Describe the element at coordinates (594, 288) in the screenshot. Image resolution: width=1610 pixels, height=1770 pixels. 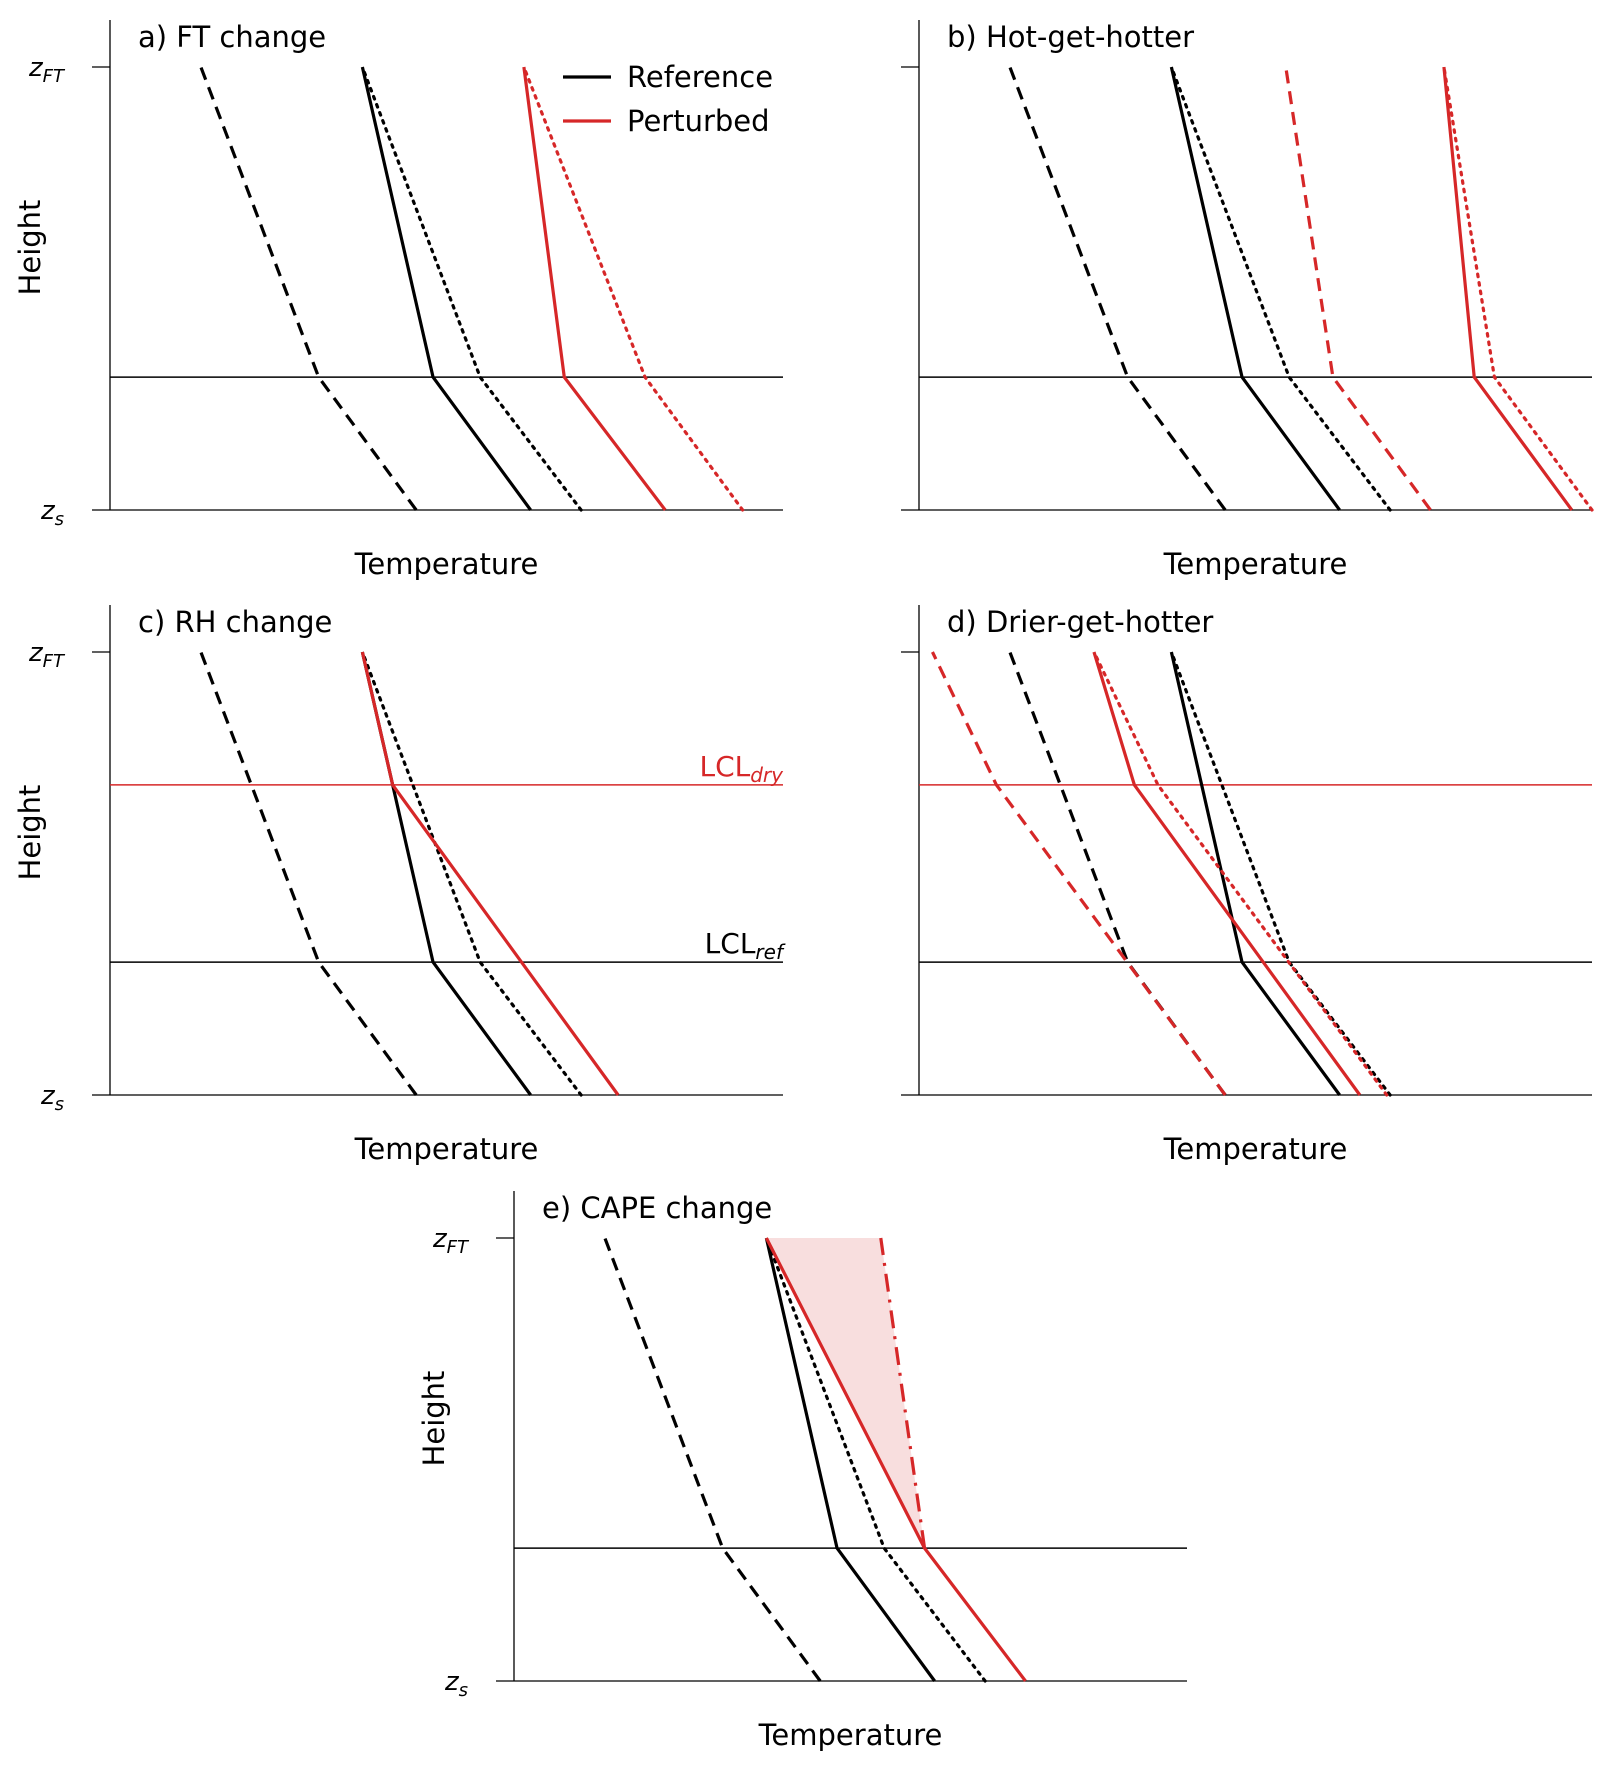
I see `panel-a-series-perturbed-solid` at that location.